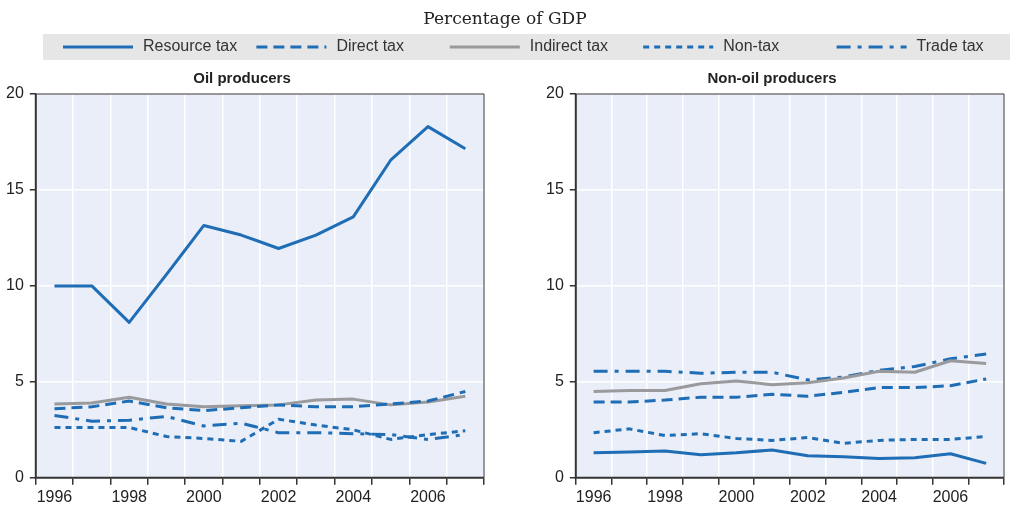 The image size is (1010, 510). I want to click on legend-label: Direct tax, so click(370, 46).